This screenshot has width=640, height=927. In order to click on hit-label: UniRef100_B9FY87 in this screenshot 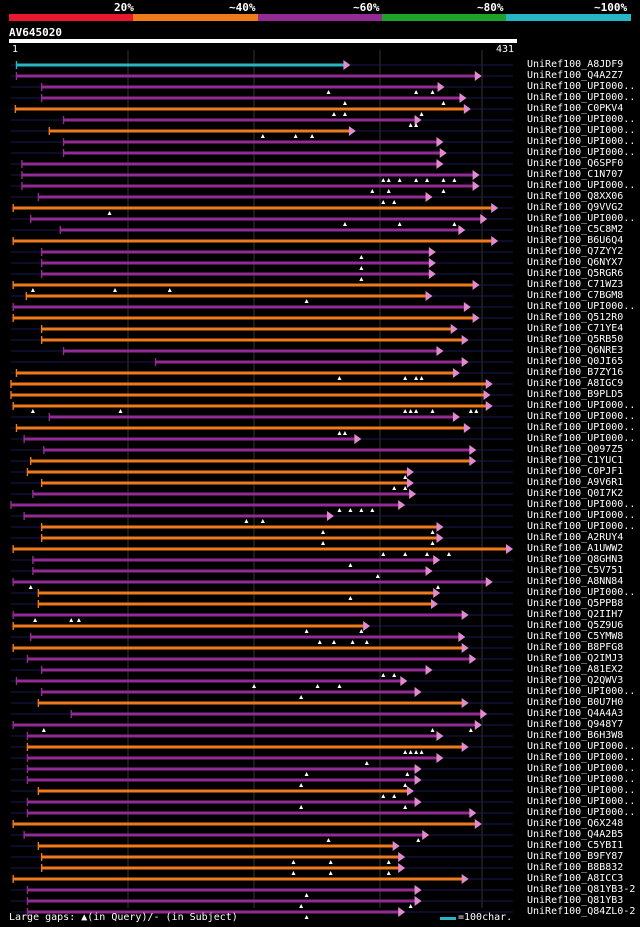, I will do `click(575, 856)`.